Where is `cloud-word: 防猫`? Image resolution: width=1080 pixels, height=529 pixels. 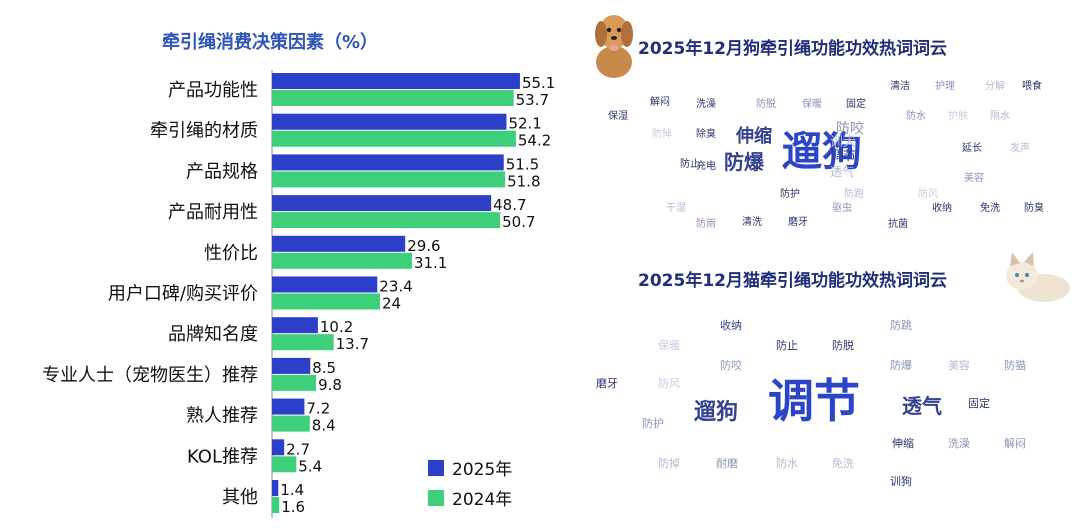
cloud-word: 防猫 is located at coordinates (1015, 365).